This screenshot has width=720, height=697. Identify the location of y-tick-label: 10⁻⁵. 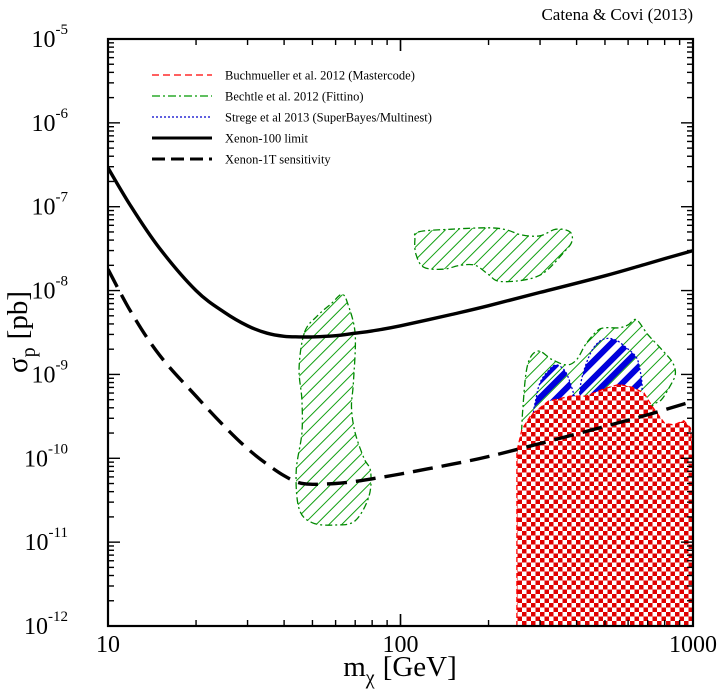
(50, 37).